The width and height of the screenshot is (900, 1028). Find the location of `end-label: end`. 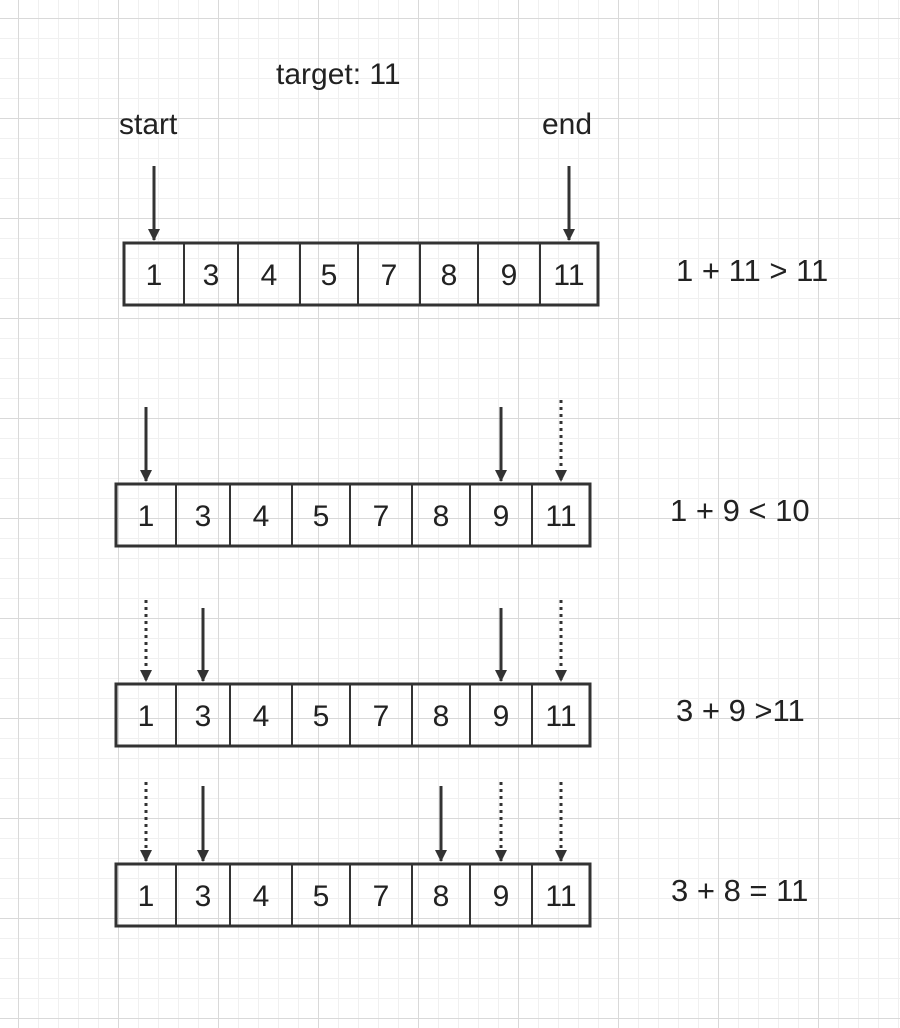

end-label: end is located at coordinates (567, 124).